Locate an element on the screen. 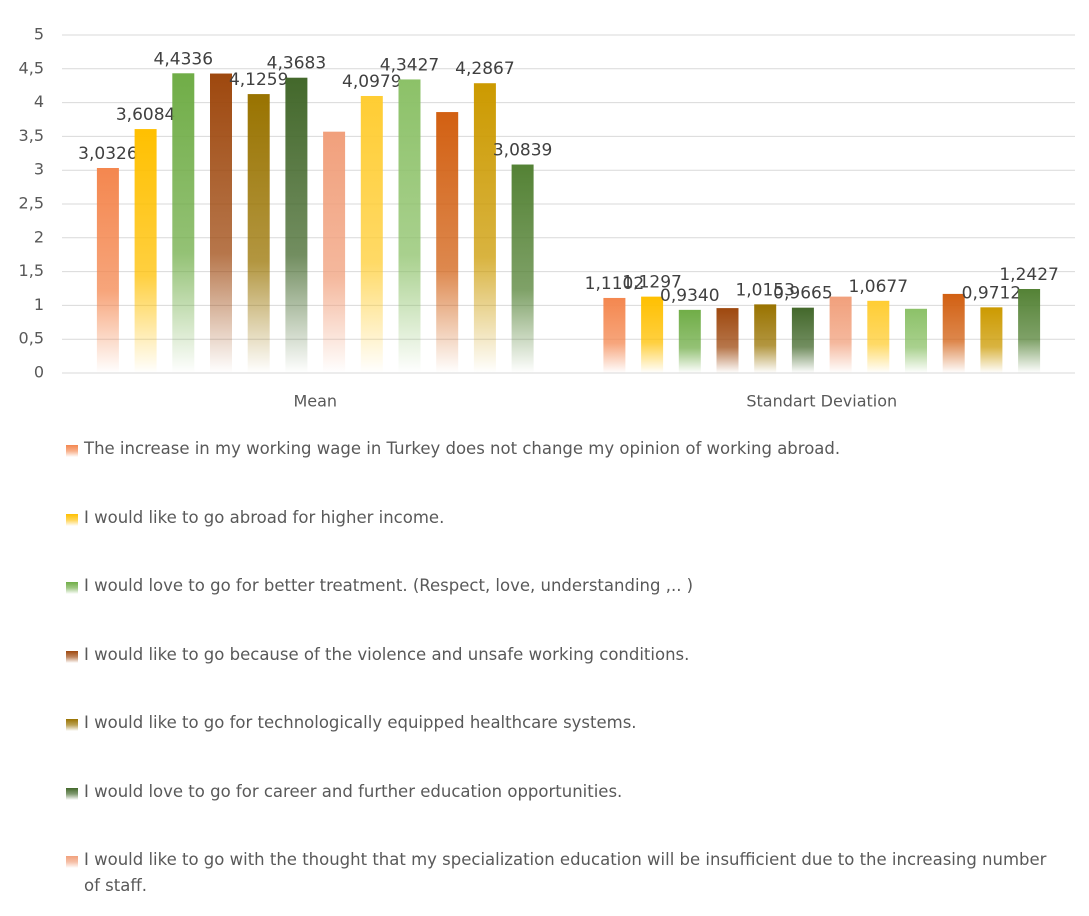 Image resolution: width=1089 pixels, height=916 pixels. y-tick-label: 2,5 is located at coordinates (31, 203).